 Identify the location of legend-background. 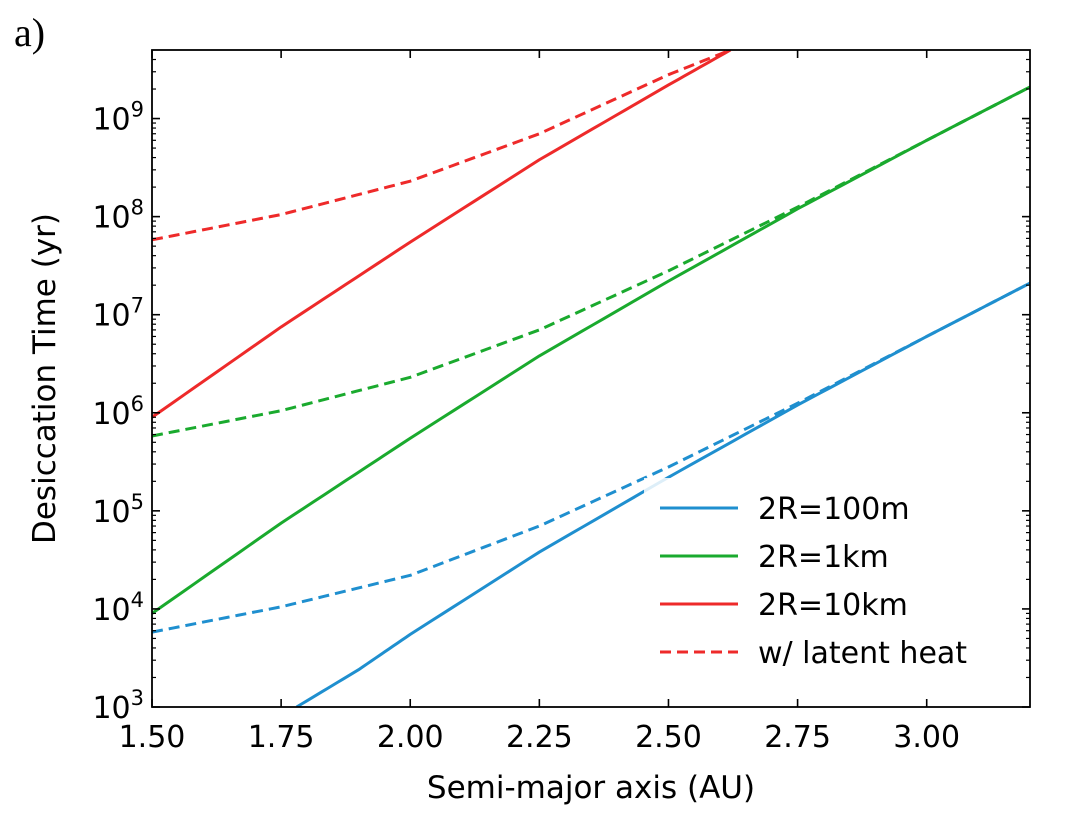
(830, 585).